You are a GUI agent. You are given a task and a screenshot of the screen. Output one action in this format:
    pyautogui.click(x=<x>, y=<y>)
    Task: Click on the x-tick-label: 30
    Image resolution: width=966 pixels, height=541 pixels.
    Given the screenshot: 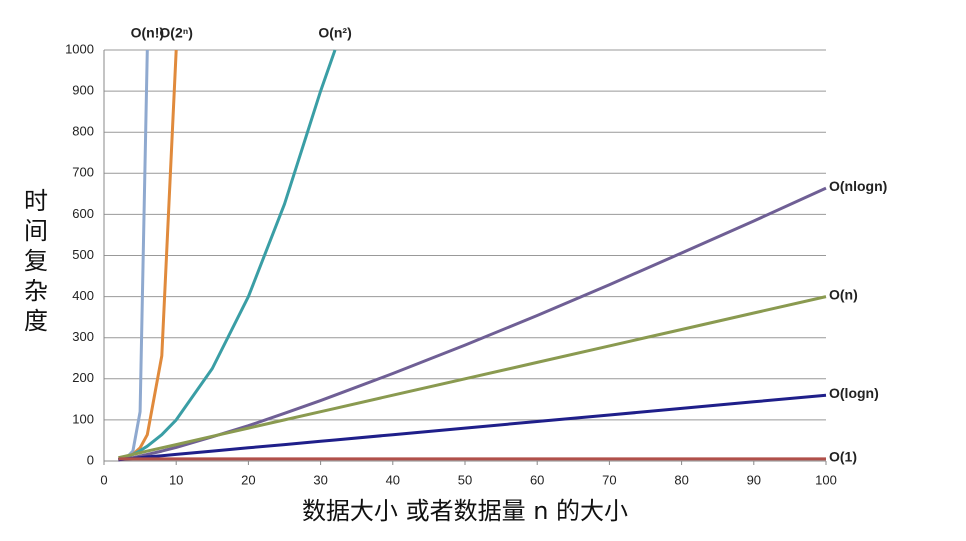 What is the action you would take?
    pyautogui.click(x=320, y=479)
    